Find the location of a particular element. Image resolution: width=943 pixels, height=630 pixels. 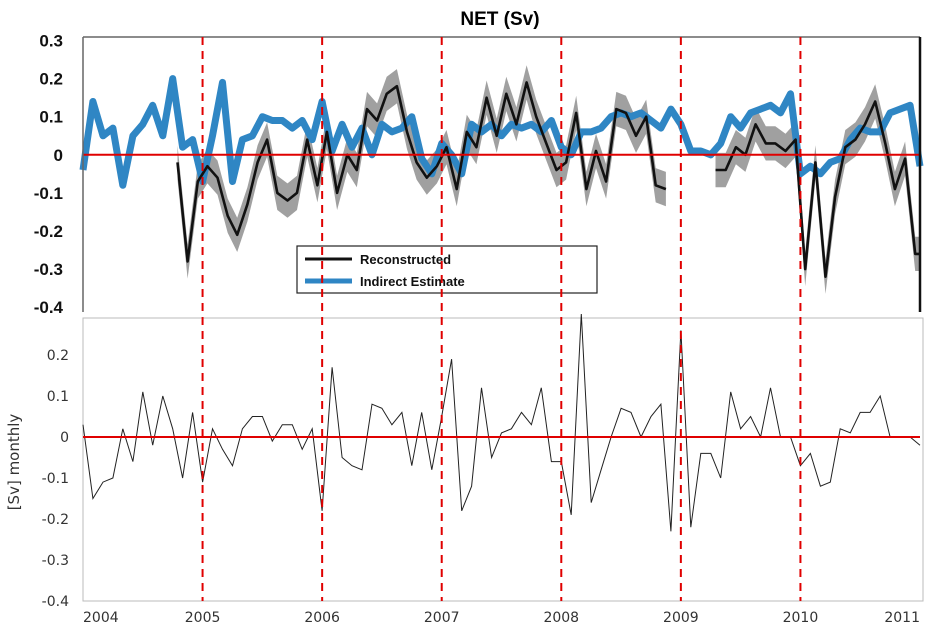

top-y-tick-label: -0.1 is located at coordinates (48, 193).